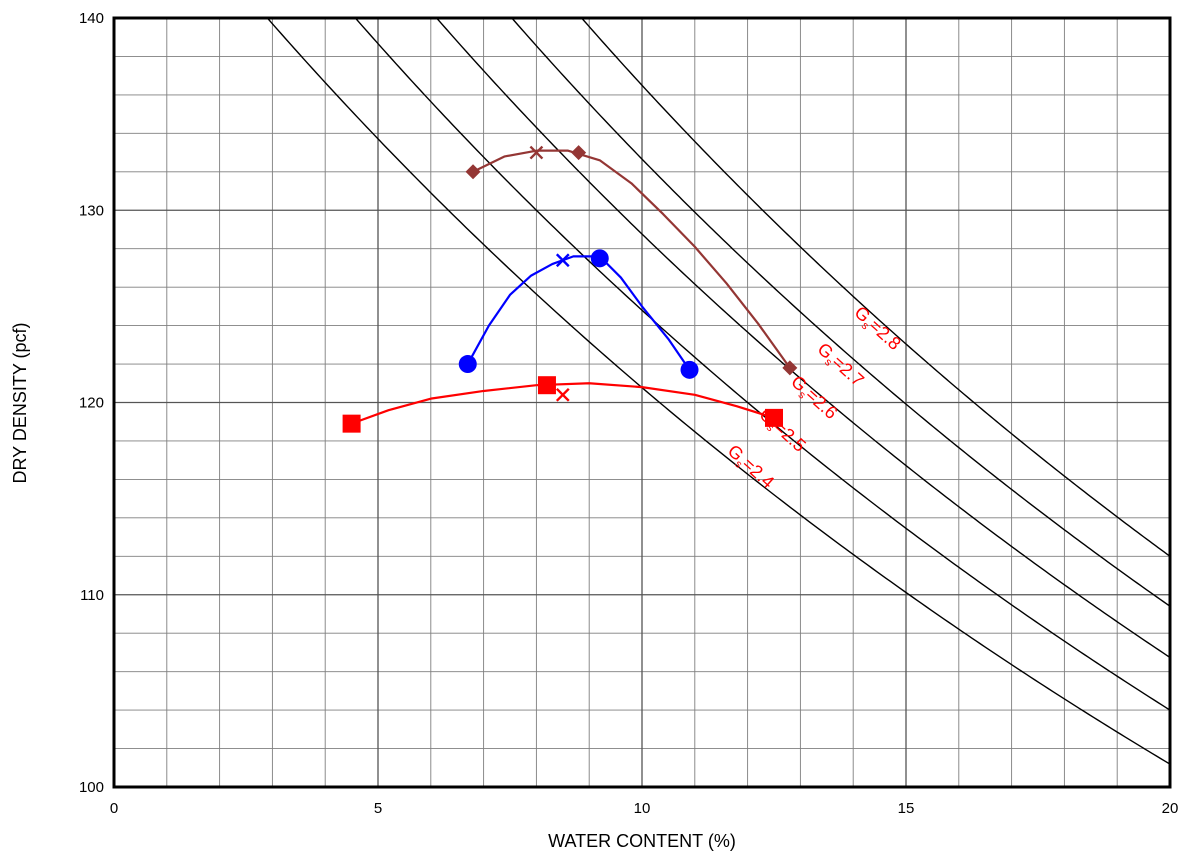  What do you see at coordinates (91, 210) in the screenshot?
I see `y-tick-label: 130` at bounding box center [91, 210].